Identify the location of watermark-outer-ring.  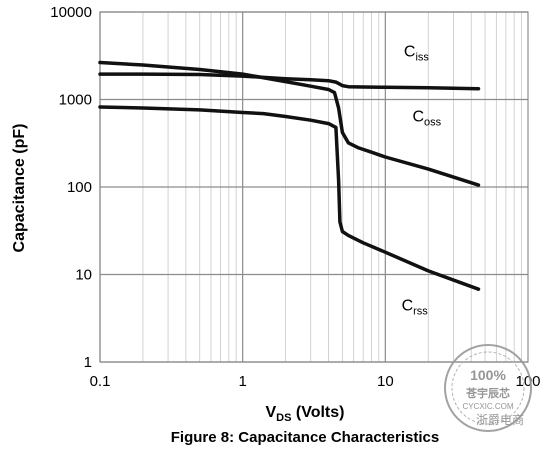
(488, 388).